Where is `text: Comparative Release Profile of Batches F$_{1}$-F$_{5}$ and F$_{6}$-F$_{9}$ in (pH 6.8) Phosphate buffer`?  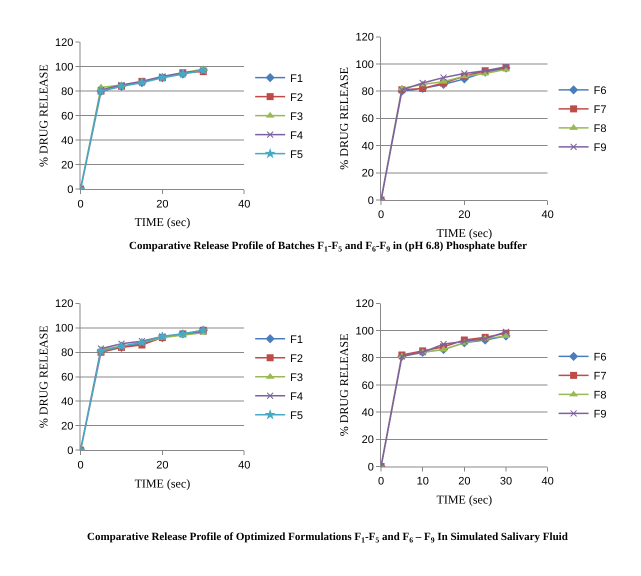
text: Comparative Release Profile of Batches F$_{1}$-F$_{5}$ and F$_{6}$-F$_{9}$ in (pH 6.8) Phosphate buffer is located at coordinates (328, 247).